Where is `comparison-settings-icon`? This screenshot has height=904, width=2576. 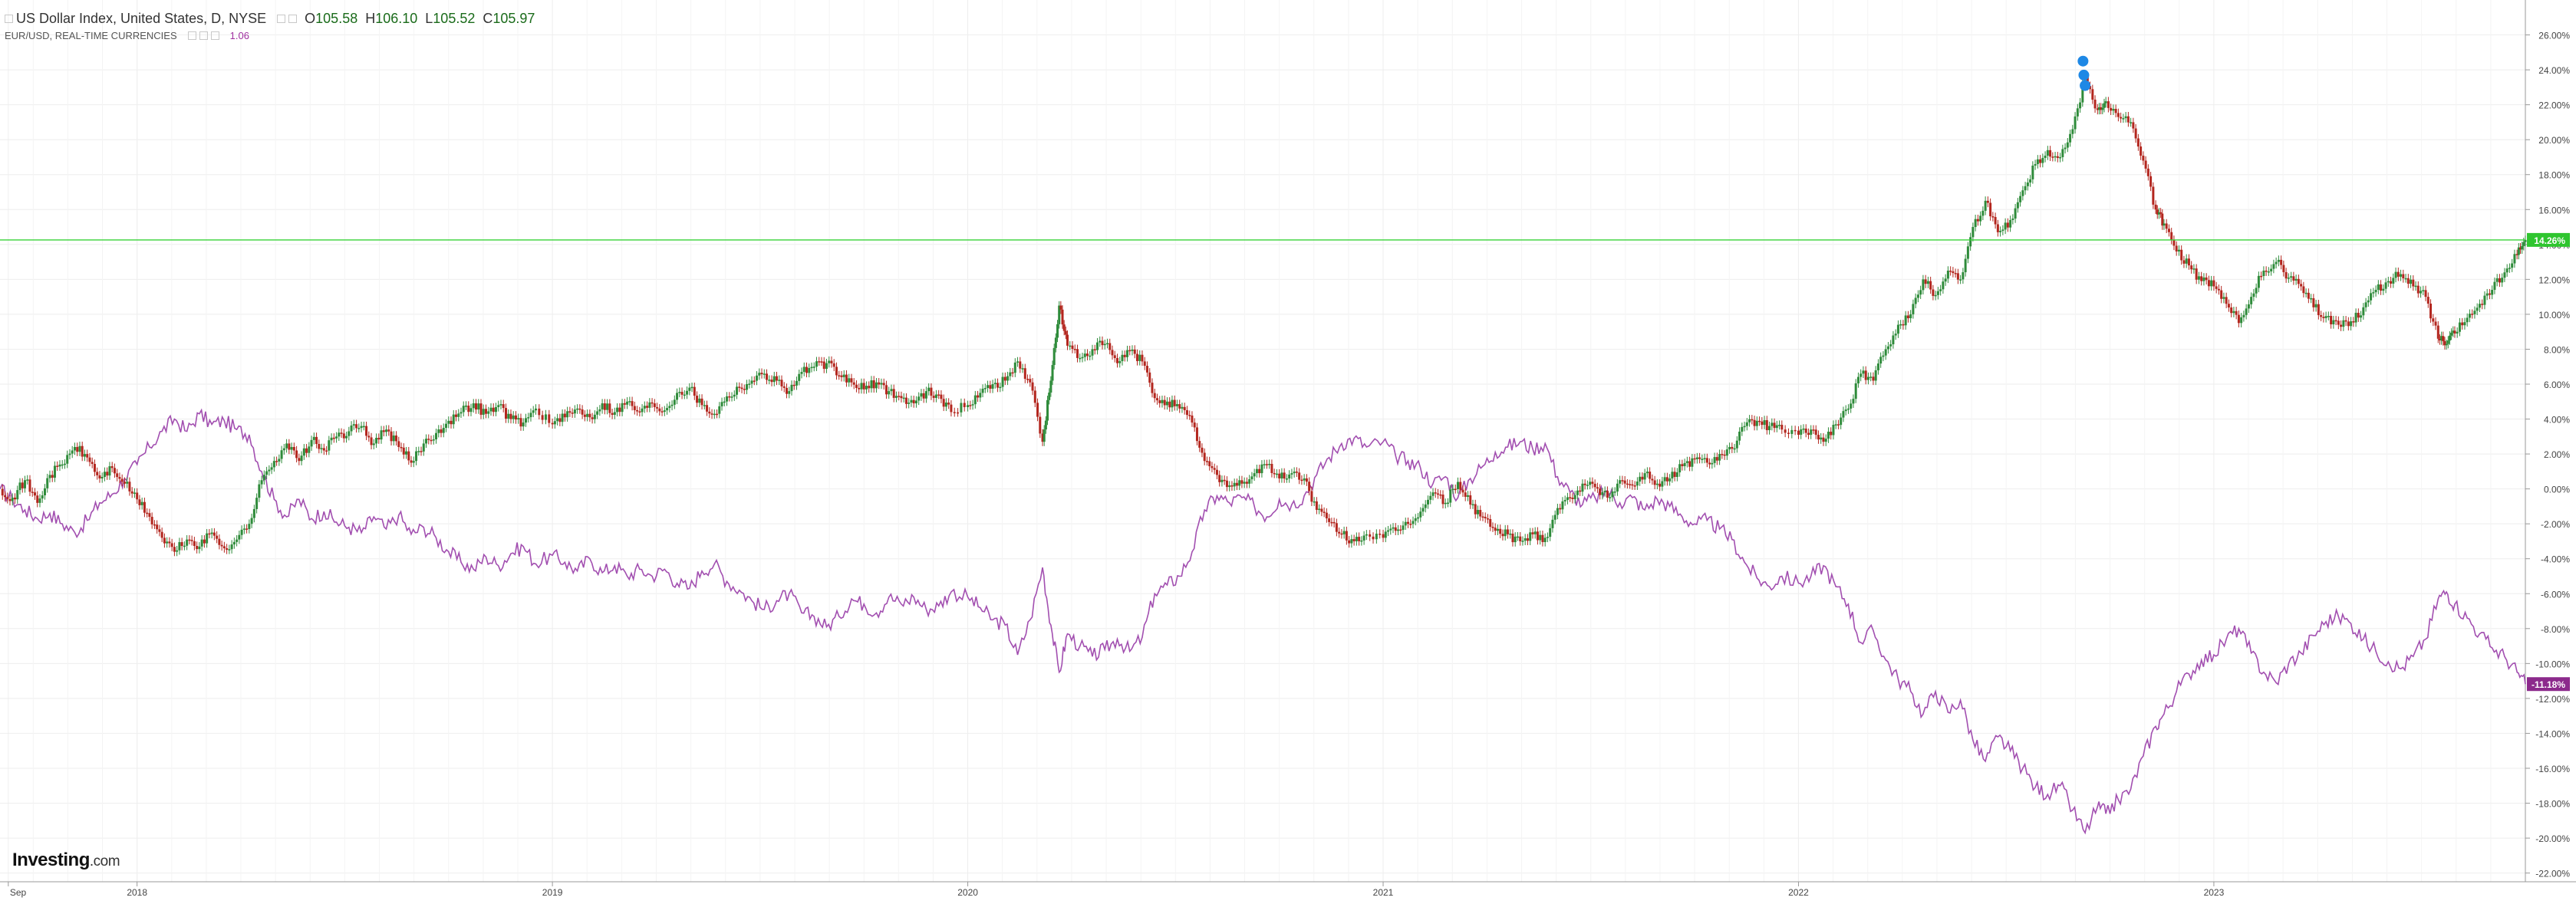 comparison-settings-icon is located at coordinates (203, 35).